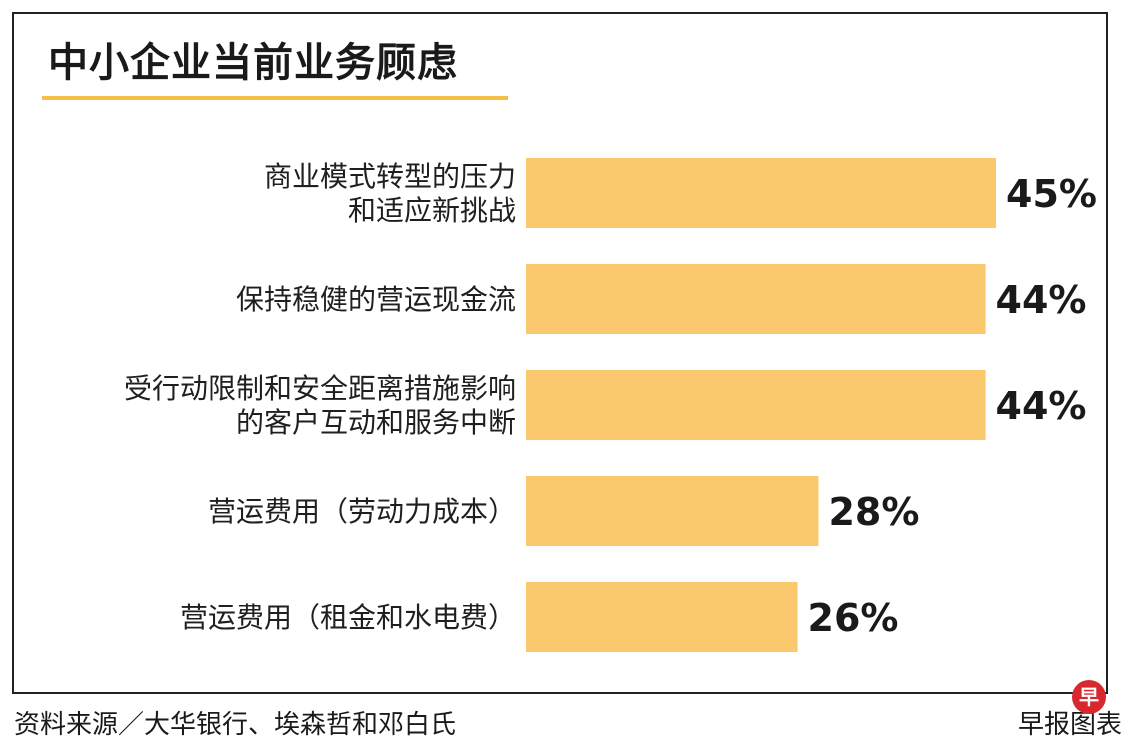 This screenshot has width=1140, height=745. Describe the element at coordinates (873, 512) in the screenshot. I see `value-label-3: 28%` at that location.